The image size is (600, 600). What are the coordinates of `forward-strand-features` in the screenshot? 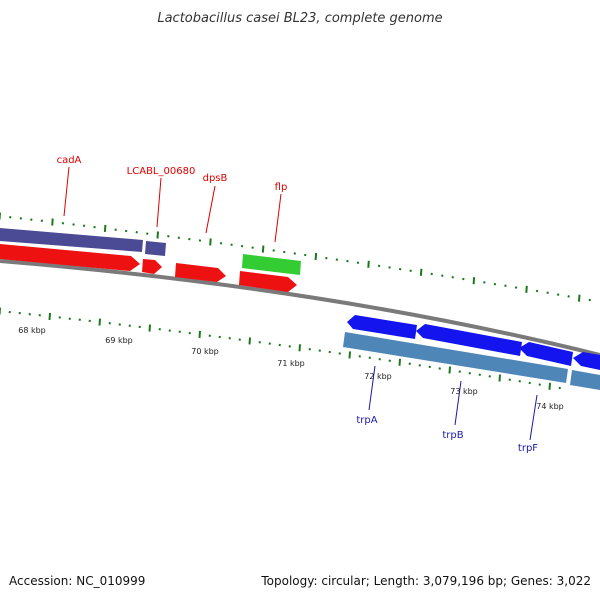 It's located at (150, 260).